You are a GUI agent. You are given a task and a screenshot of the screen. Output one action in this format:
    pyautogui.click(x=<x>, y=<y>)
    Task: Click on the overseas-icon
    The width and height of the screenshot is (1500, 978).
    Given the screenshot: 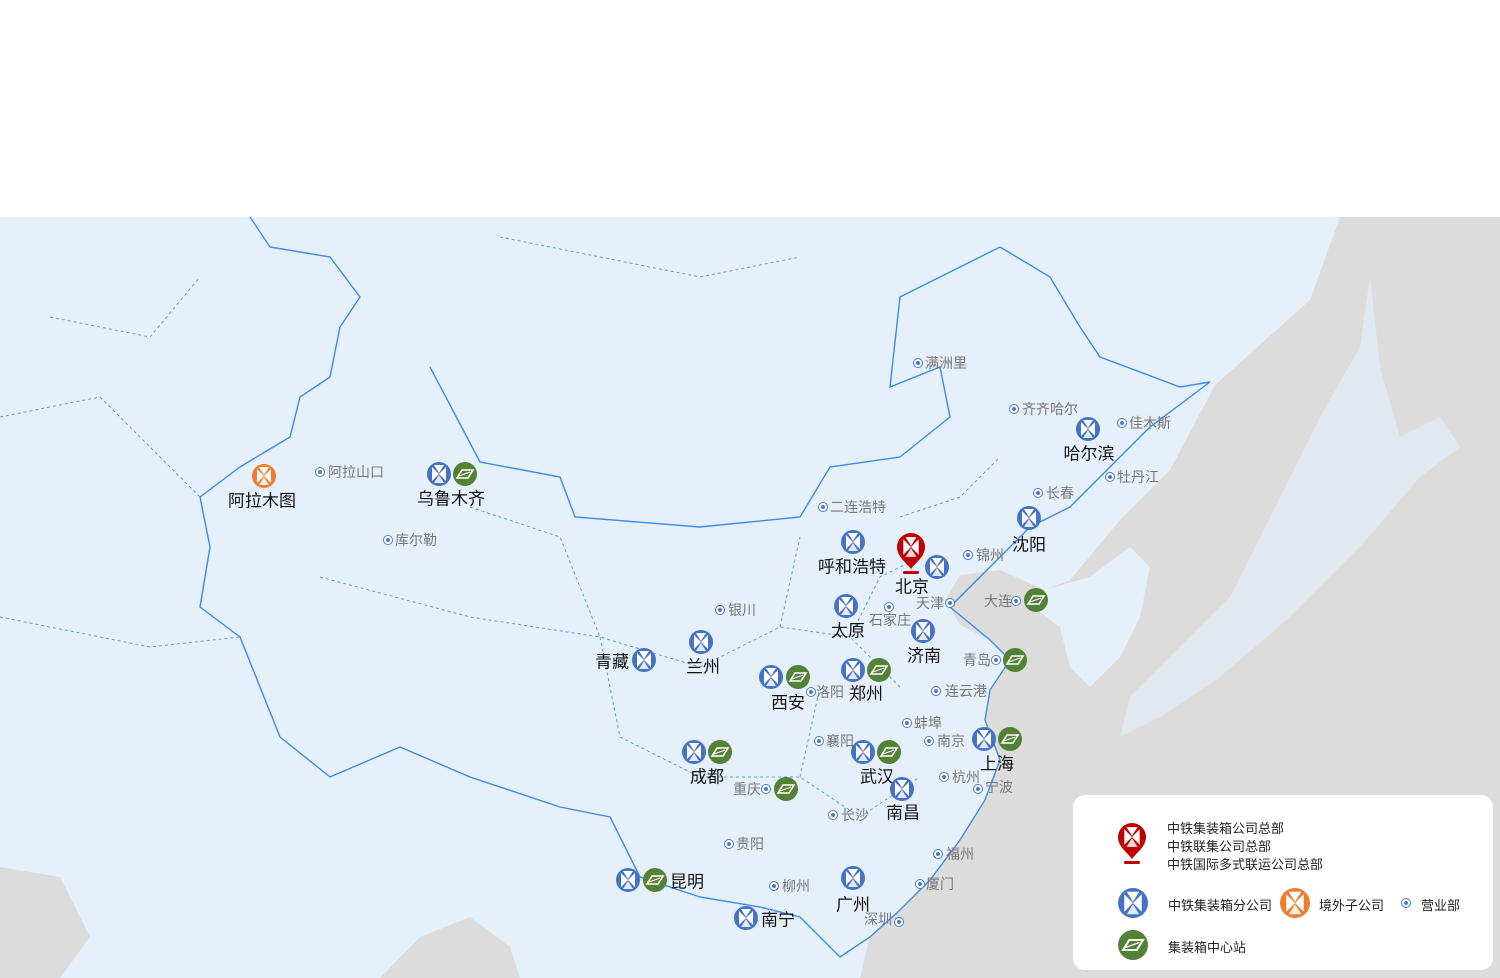 What is the action you would take?
    pyautogui.click(x=264, y=476)
    